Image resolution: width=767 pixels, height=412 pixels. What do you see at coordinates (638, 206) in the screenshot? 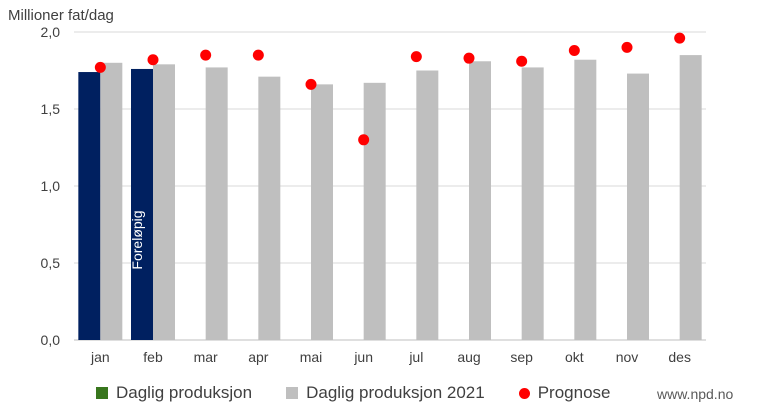
I see `bar-daily-production-2021-nov` at bounding box center [638, 206].